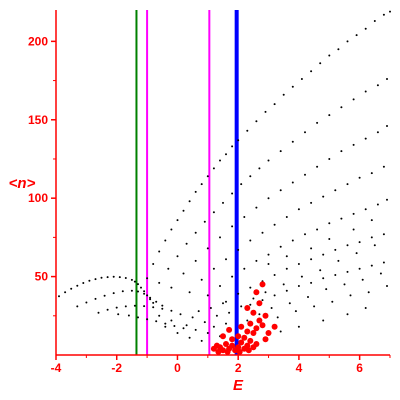 The width and height of the screenshot is (400, 400). What do you see at coordinates (359, 368) in the screenshot?
I see `x-tick-label: 6` at bounding box center [359, 368].